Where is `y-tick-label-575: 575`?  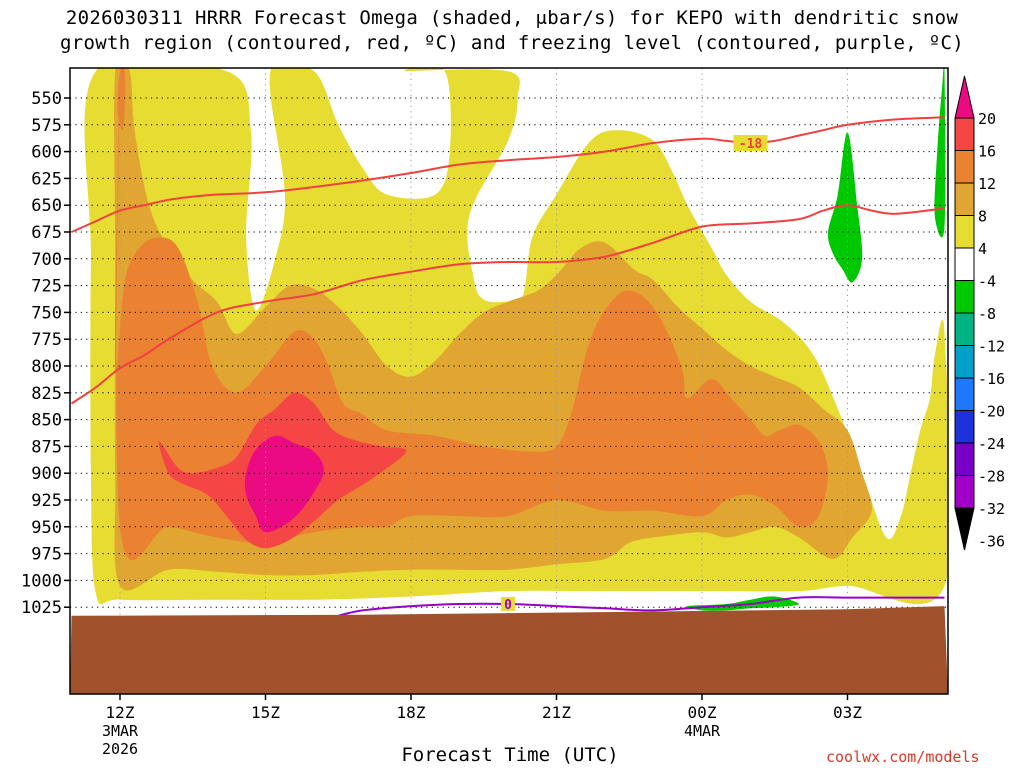
y-tick-label-575: 575 is located at coordinates (46, 126).